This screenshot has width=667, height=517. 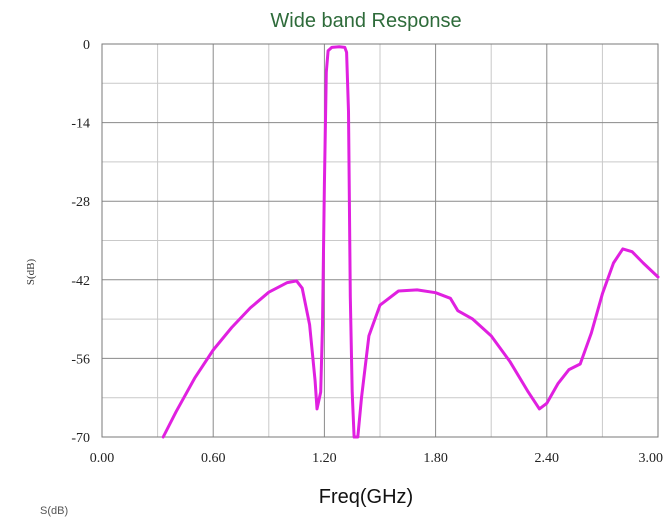 I want to click on chart-title: Wide band Response, so click(x=365, y=21).